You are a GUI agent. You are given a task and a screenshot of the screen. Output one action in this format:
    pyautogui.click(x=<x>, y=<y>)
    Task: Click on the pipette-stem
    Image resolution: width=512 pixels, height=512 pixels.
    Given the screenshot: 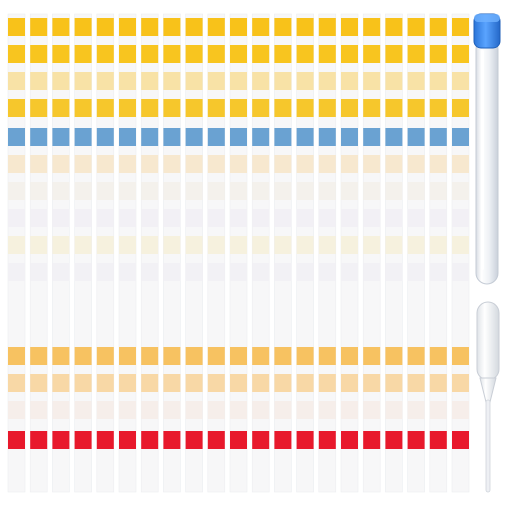 What is the action you would take?
    pyautogui.click(x=488, y=446)
    